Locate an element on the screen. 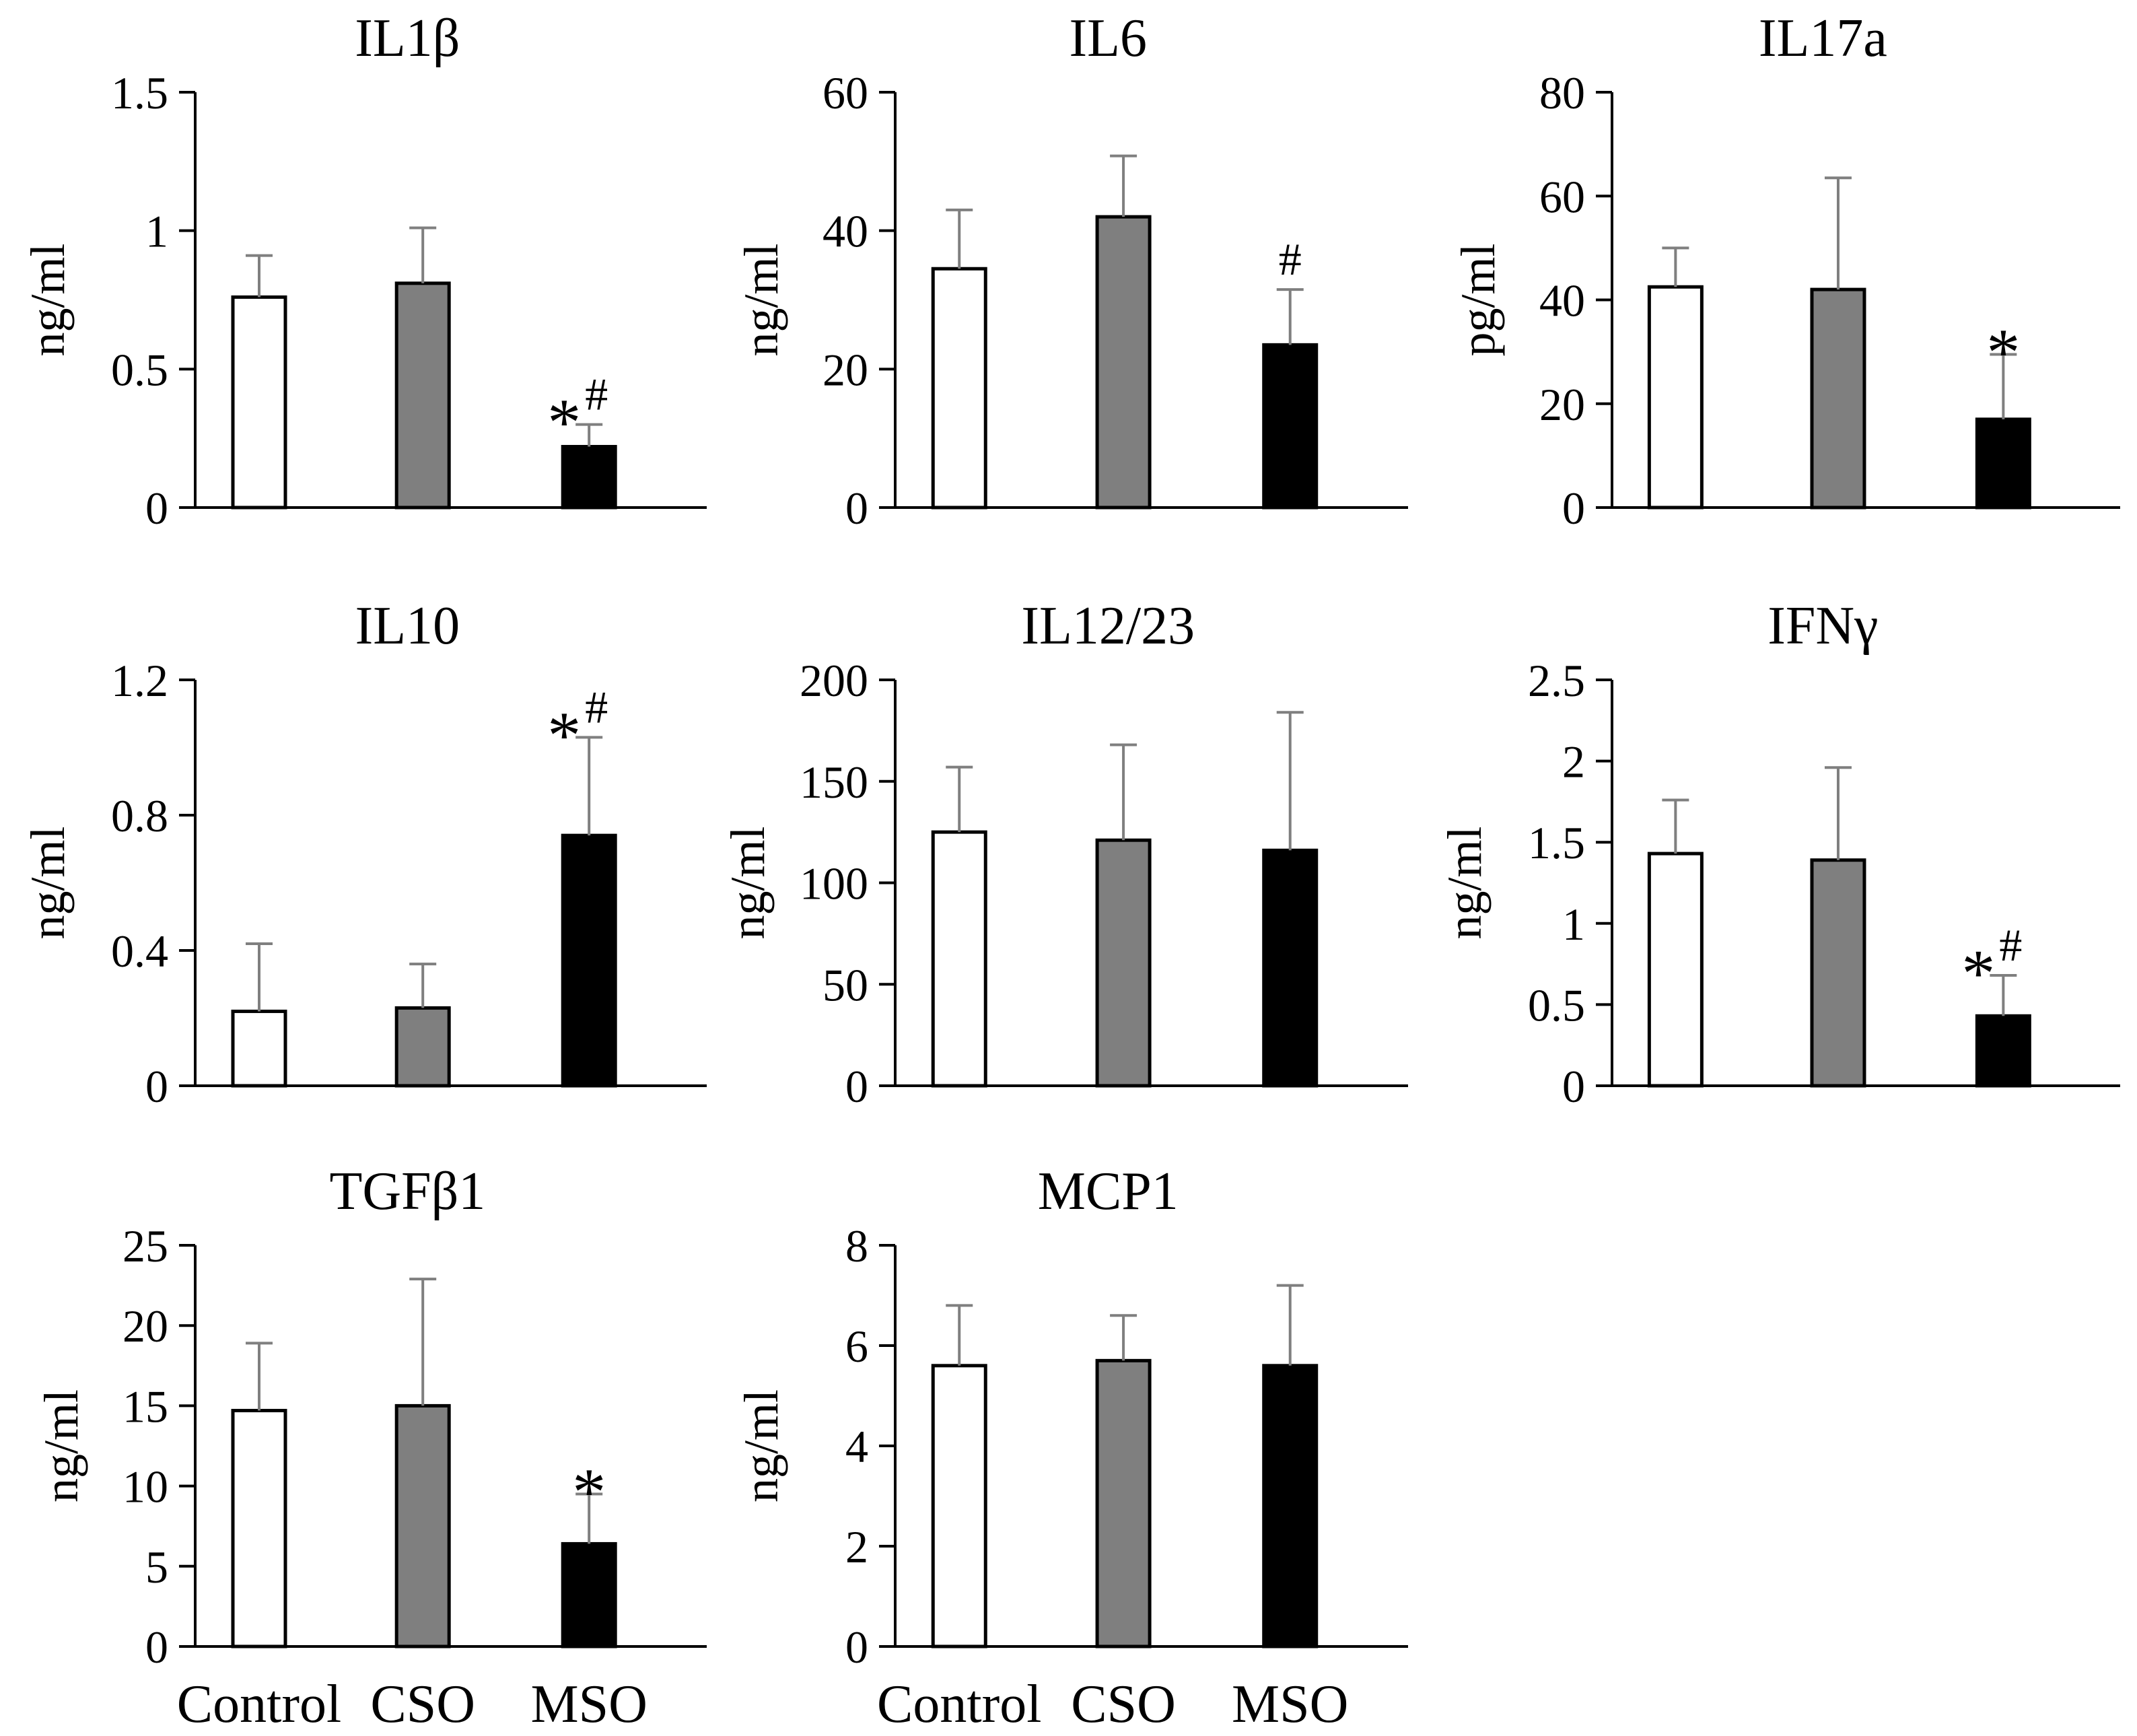 The width and height of the screenshot is (2137, 1736). y-tick-label: 6 is located at coordinates (856, 1346).